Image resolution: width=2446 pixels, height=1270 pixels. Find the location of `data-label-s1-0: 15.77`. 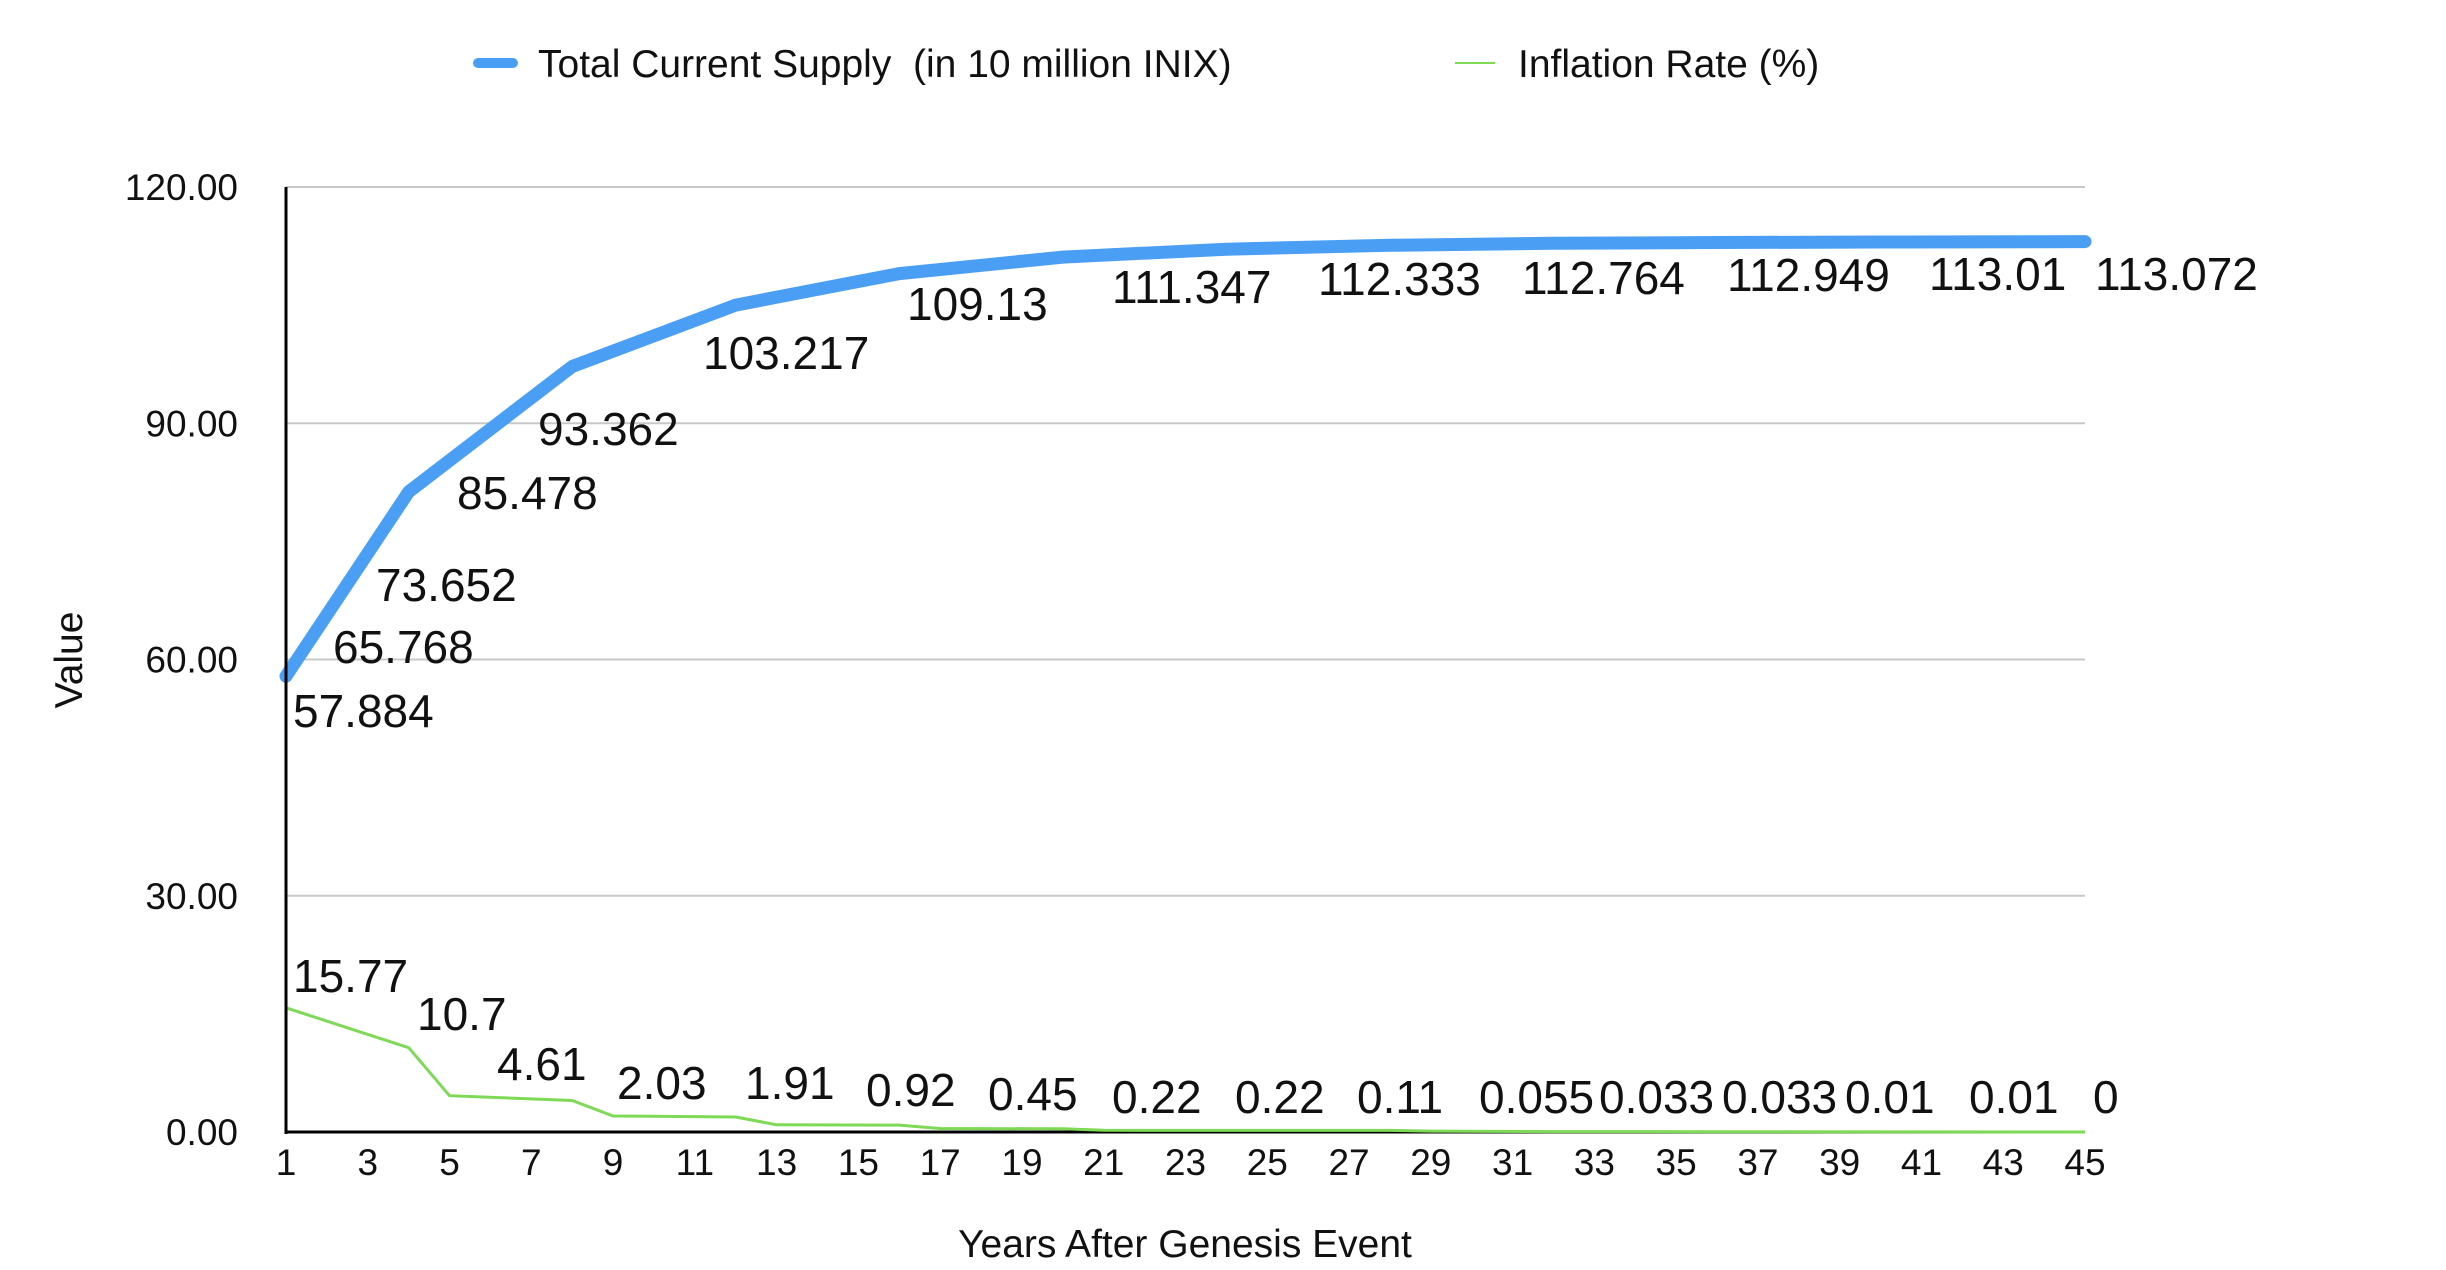

data-label-s1-0: 15.77 is located at coordinates (350, 976).